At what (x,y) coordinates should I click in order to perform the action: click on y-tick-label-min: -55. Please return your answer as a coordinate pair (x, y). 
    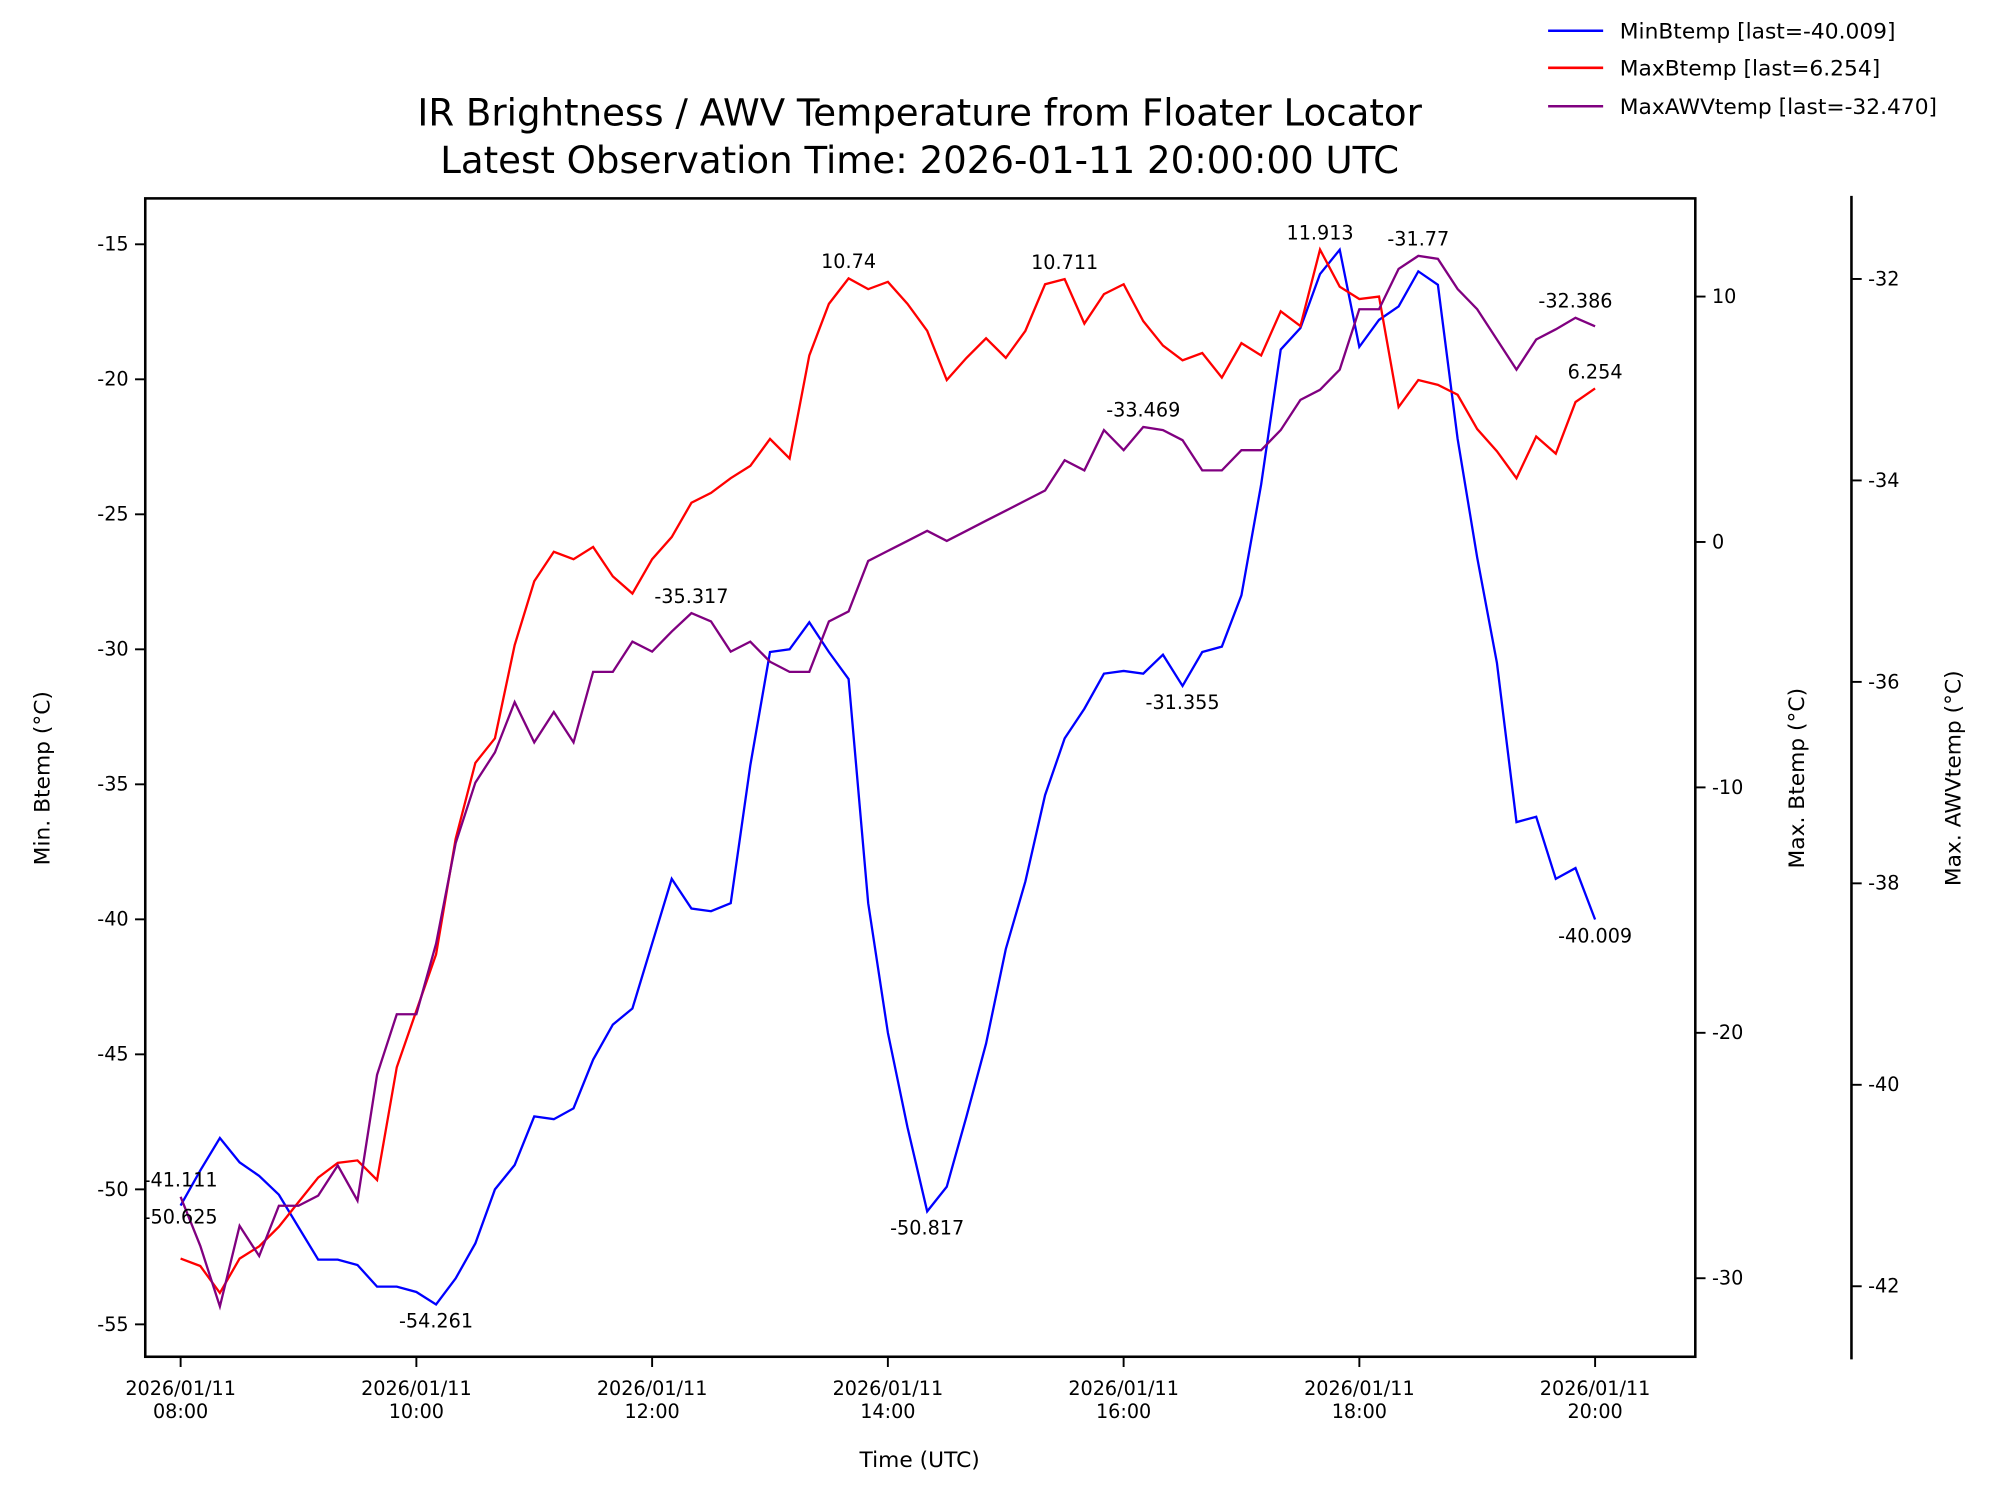
    Looking at the image, I should click on (112, 1324).